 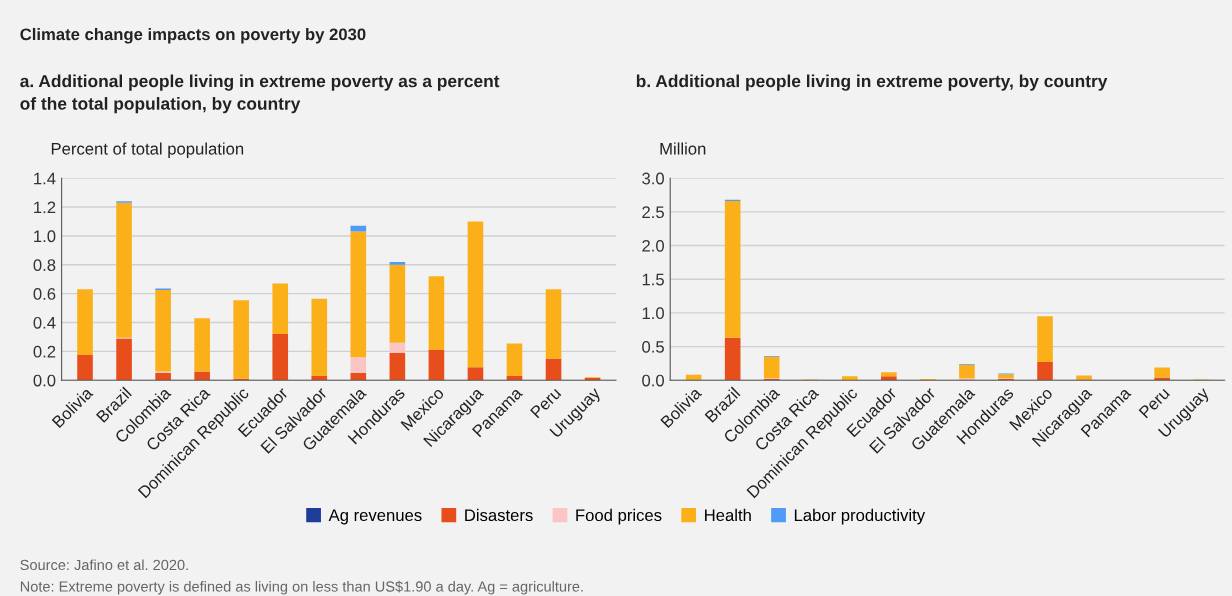 What do you see at coordinates (45, 178) in the screenshot?
I see `y-tick-label: 1.4` at bounding box center [45, 178].